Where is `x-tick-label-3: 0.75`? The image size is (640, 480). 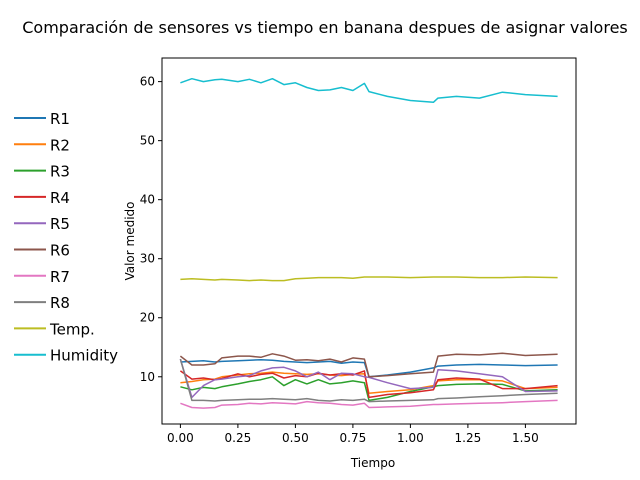
x-tick-label-3: 0.75 is located at coordinates (353, 438).